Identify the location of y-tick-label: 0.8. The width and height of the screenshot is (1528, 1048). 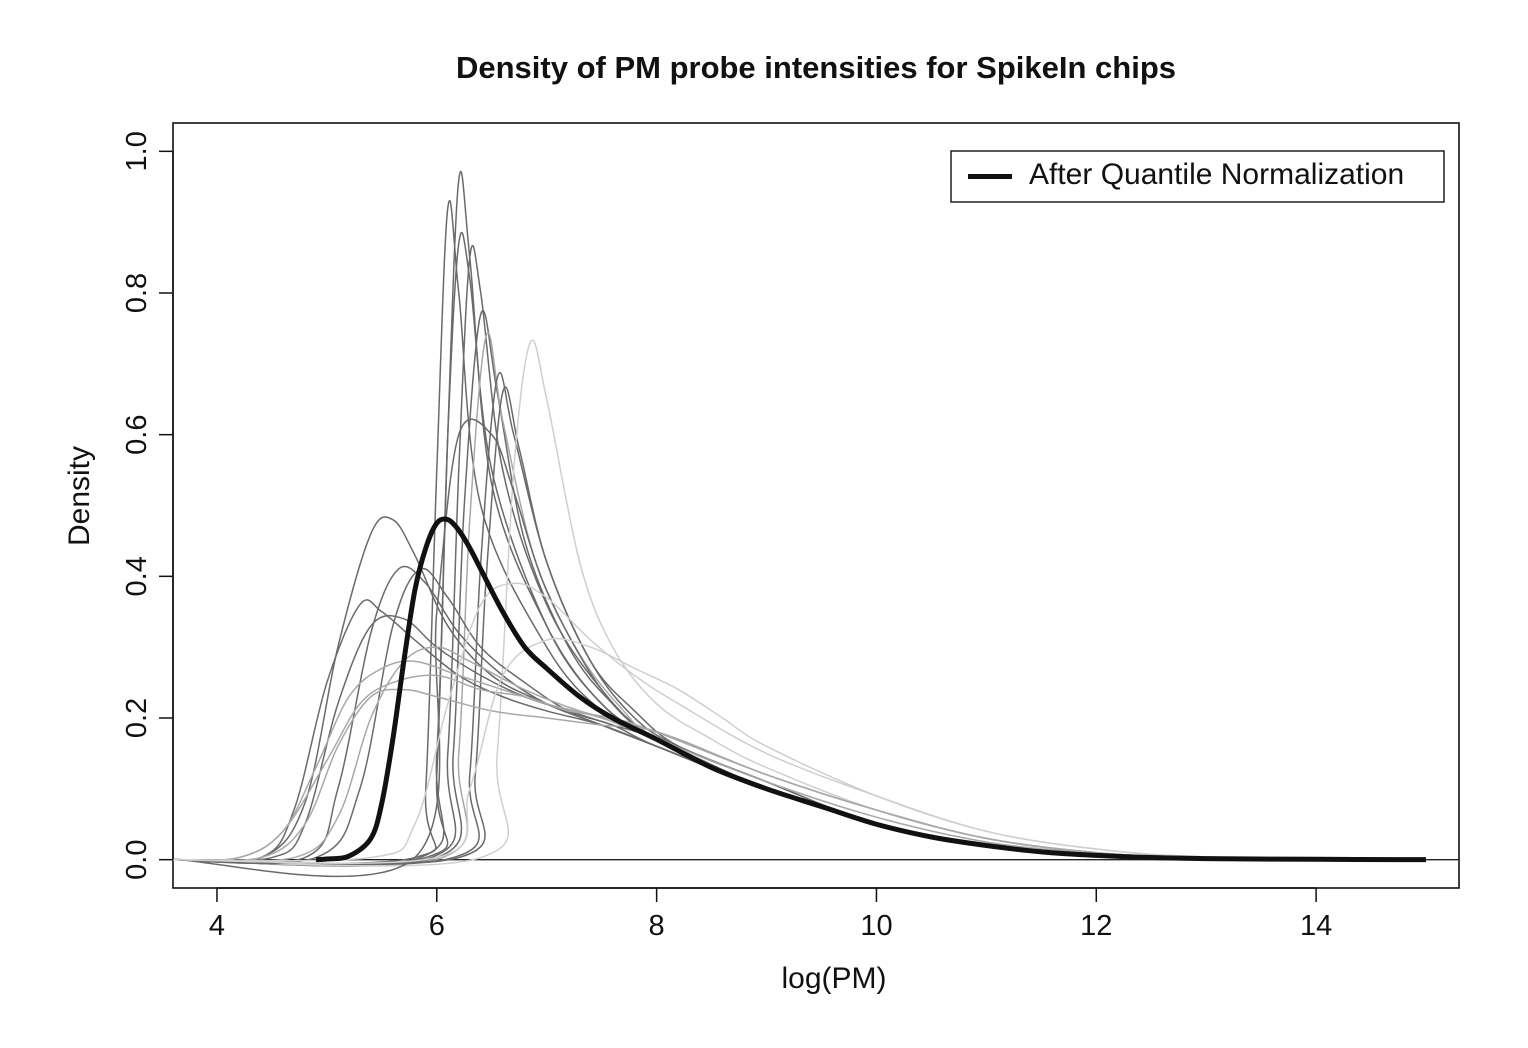
(137, 293).